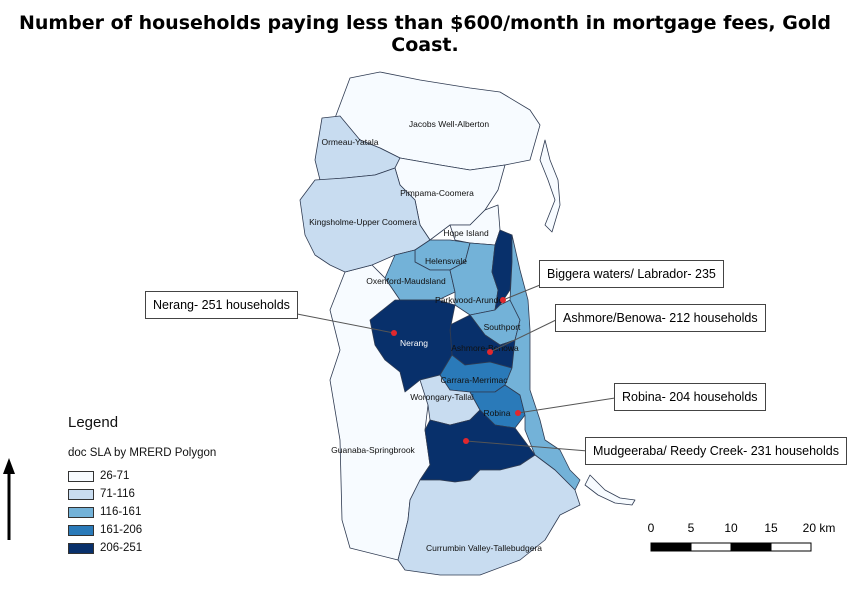  What do you see at coordinates (142, 453) in the screenshot?
I see `legend-layer-name: doc SLA by MRERD Polygon` at bounding box center [142, 453].